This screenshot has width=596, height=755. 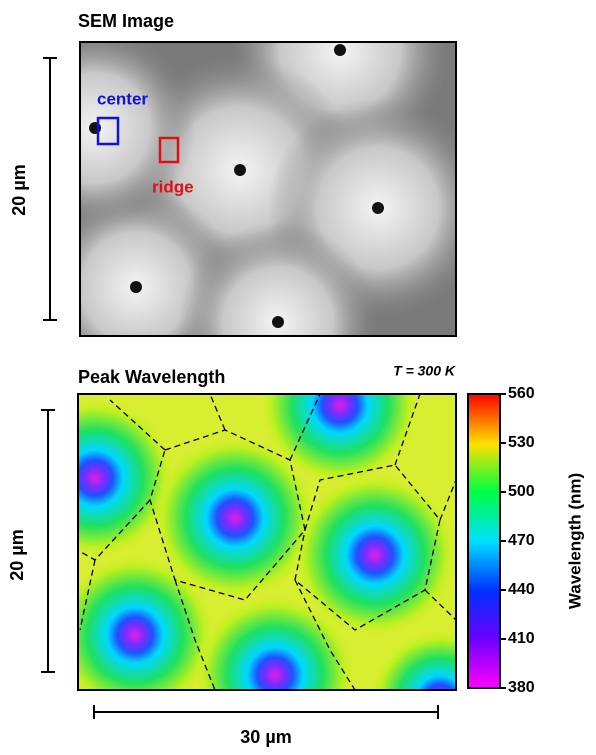 I want to click on sem-scale-bar, so click(x=50, y=189).